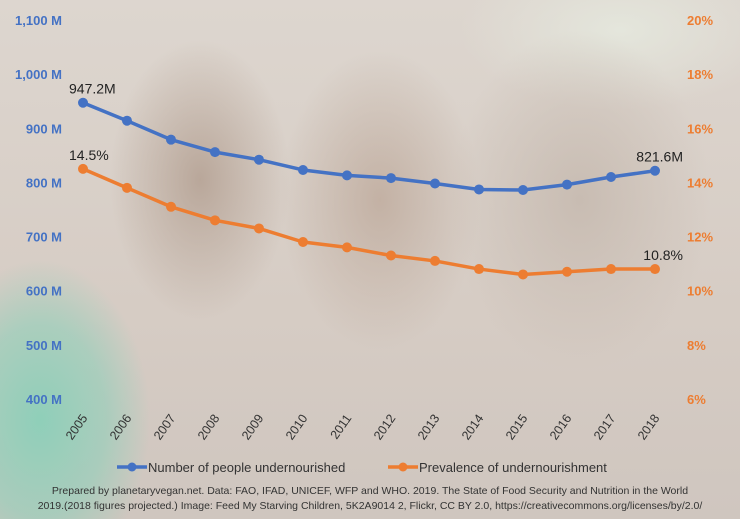 This screenshot has width=740, height=519. I want to click on left-axis-tick-label: 700 M, so click(44, 237).